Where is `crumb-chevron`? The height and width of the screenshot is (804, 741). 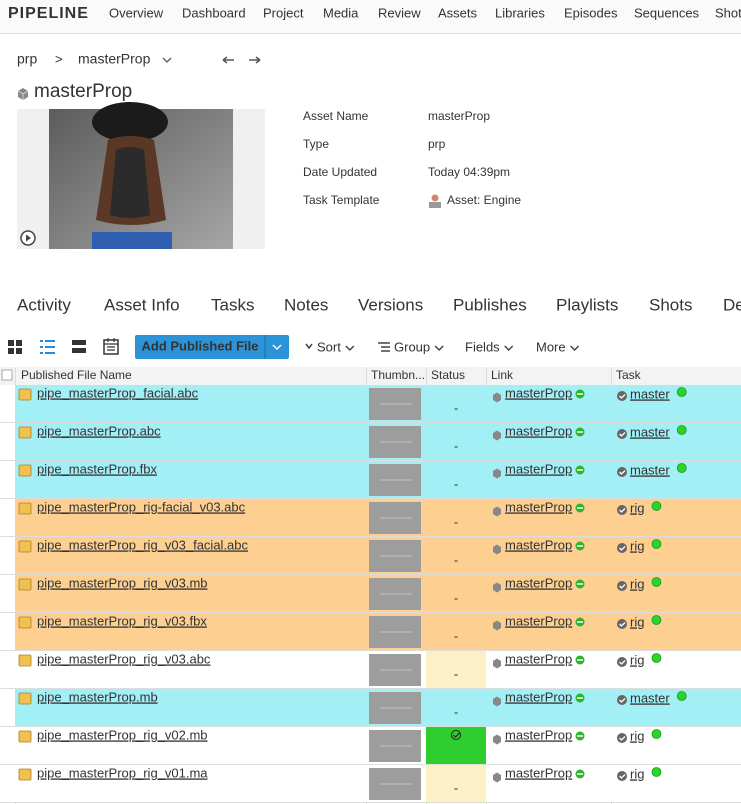 crumb-chevron is located at coordinates (167, 60).